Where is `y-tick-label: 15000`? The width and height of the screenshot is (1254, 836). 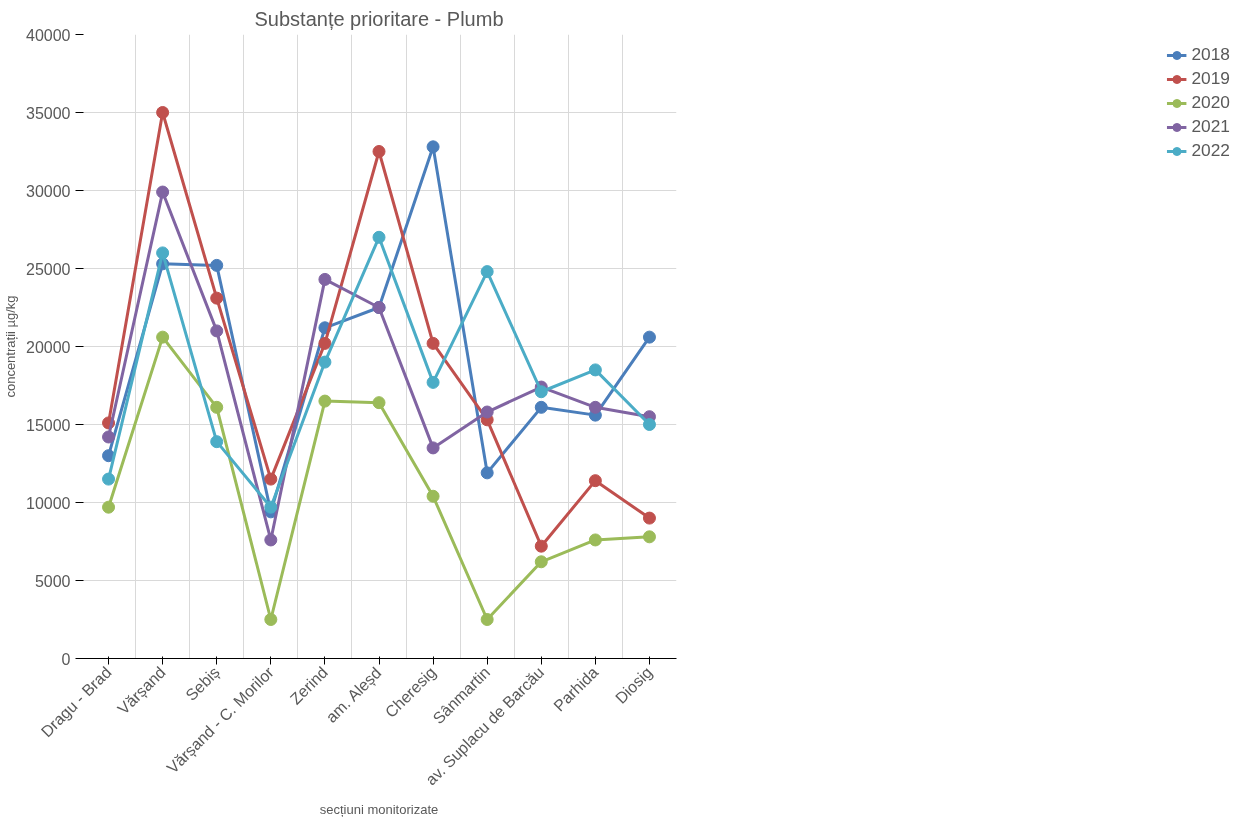 y-tick-label: 15000 is located at coordinates (48, 425).